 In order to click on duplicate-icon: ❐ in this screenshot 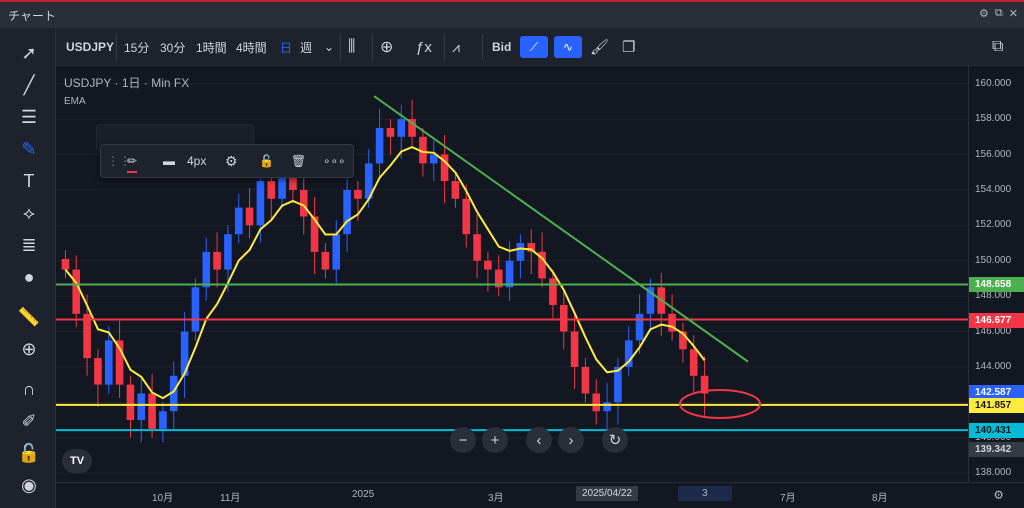, I will do `click(629, 47)`.